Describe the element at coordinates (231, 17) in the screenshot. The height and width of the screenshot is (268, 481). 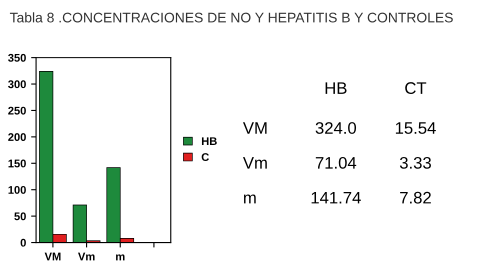
I see `text: Tabla 8 .CONCENTRACIONES DE NO Y HEPATITIS B Y CONTROLES` at that location.